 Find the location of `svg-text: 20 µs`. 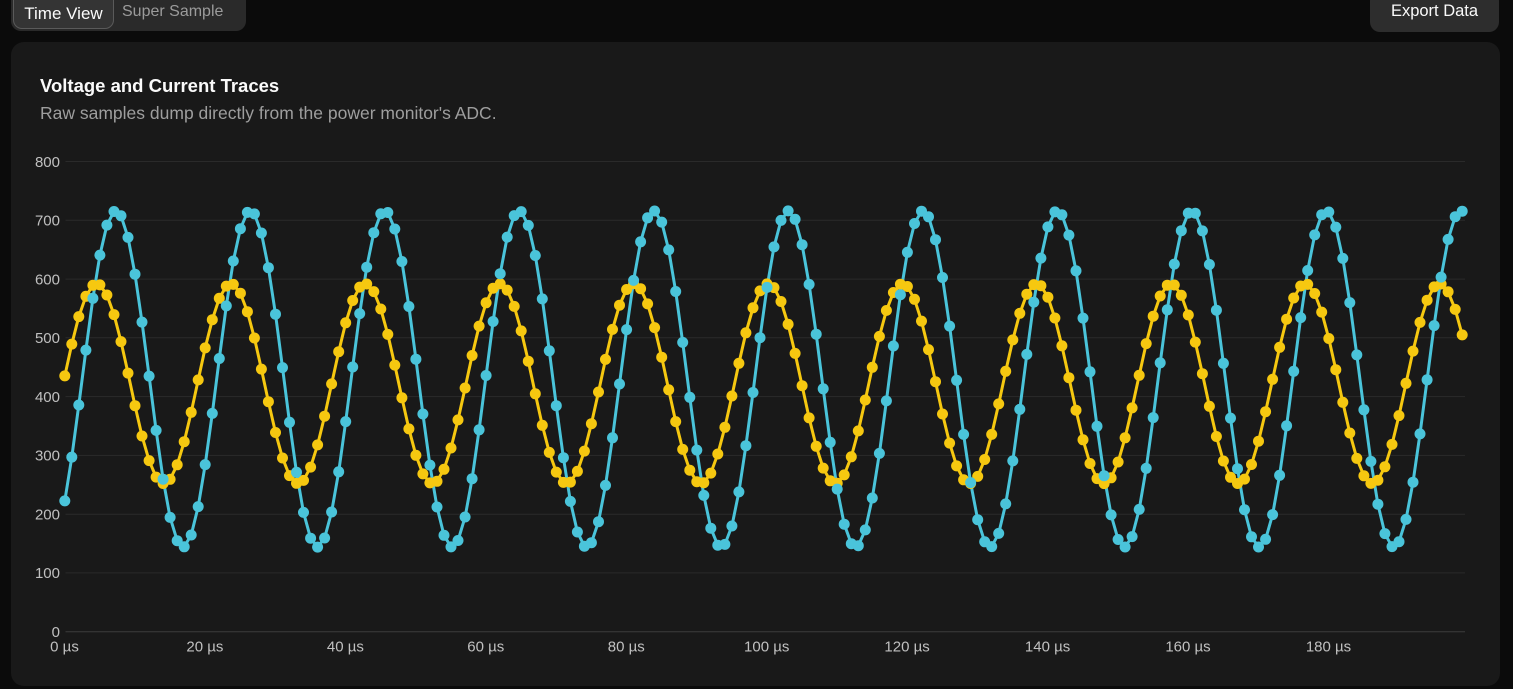

svg-text: 20 µs is located at coordinates (204, 647).